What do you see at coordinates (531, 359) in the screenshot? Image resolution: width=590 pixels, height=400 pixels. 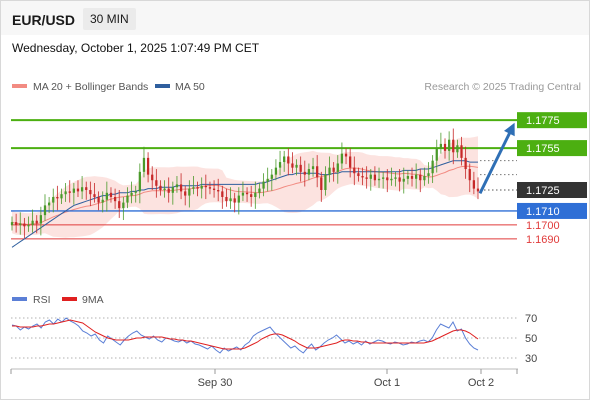 I see `rsi-tick-label: 30` at bounding box center [531, 359].